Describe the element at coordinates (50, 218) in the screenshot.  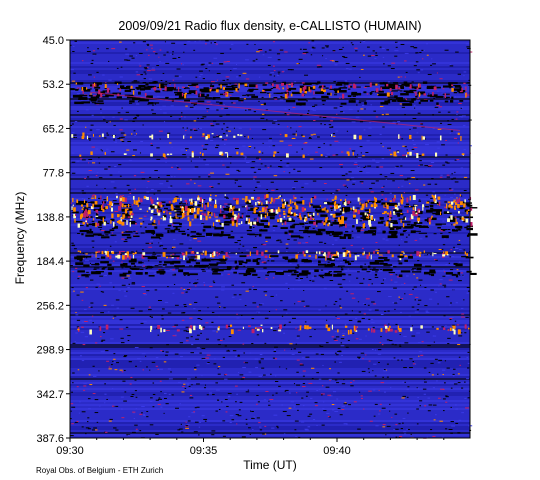
I see `y-tick-label: 138.8` at that location.